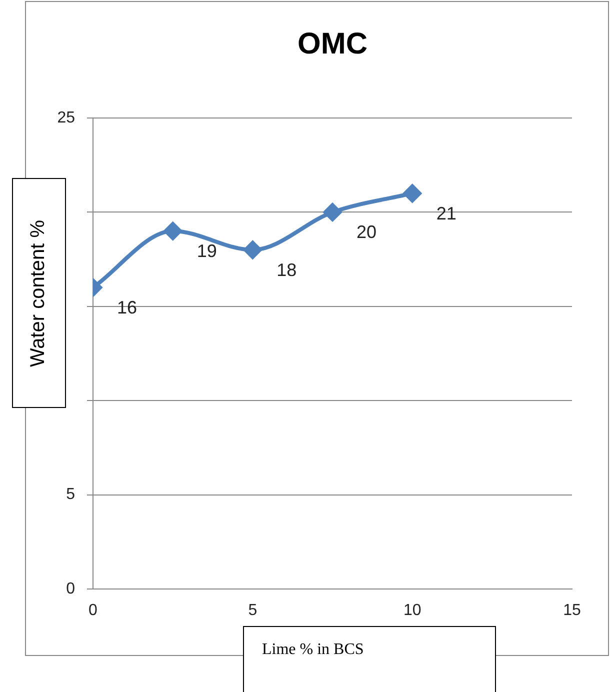 The height and width of the screenshot is (692, 610). Describe the element at coordinates (71, 589) in the screenshot. I see `y-tick-label: 0` at that location.